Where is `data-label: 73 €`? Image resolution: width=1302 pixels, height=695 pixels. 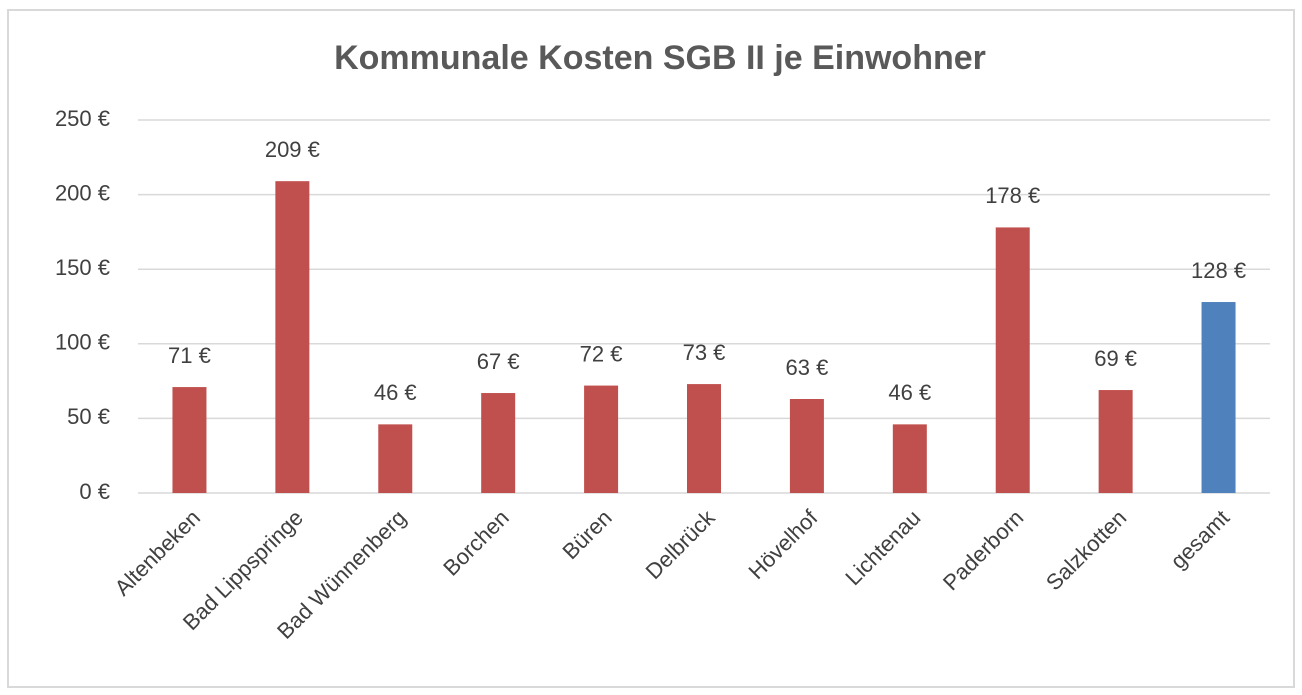
data-label: 73 € is located at coordinates (704, 352).